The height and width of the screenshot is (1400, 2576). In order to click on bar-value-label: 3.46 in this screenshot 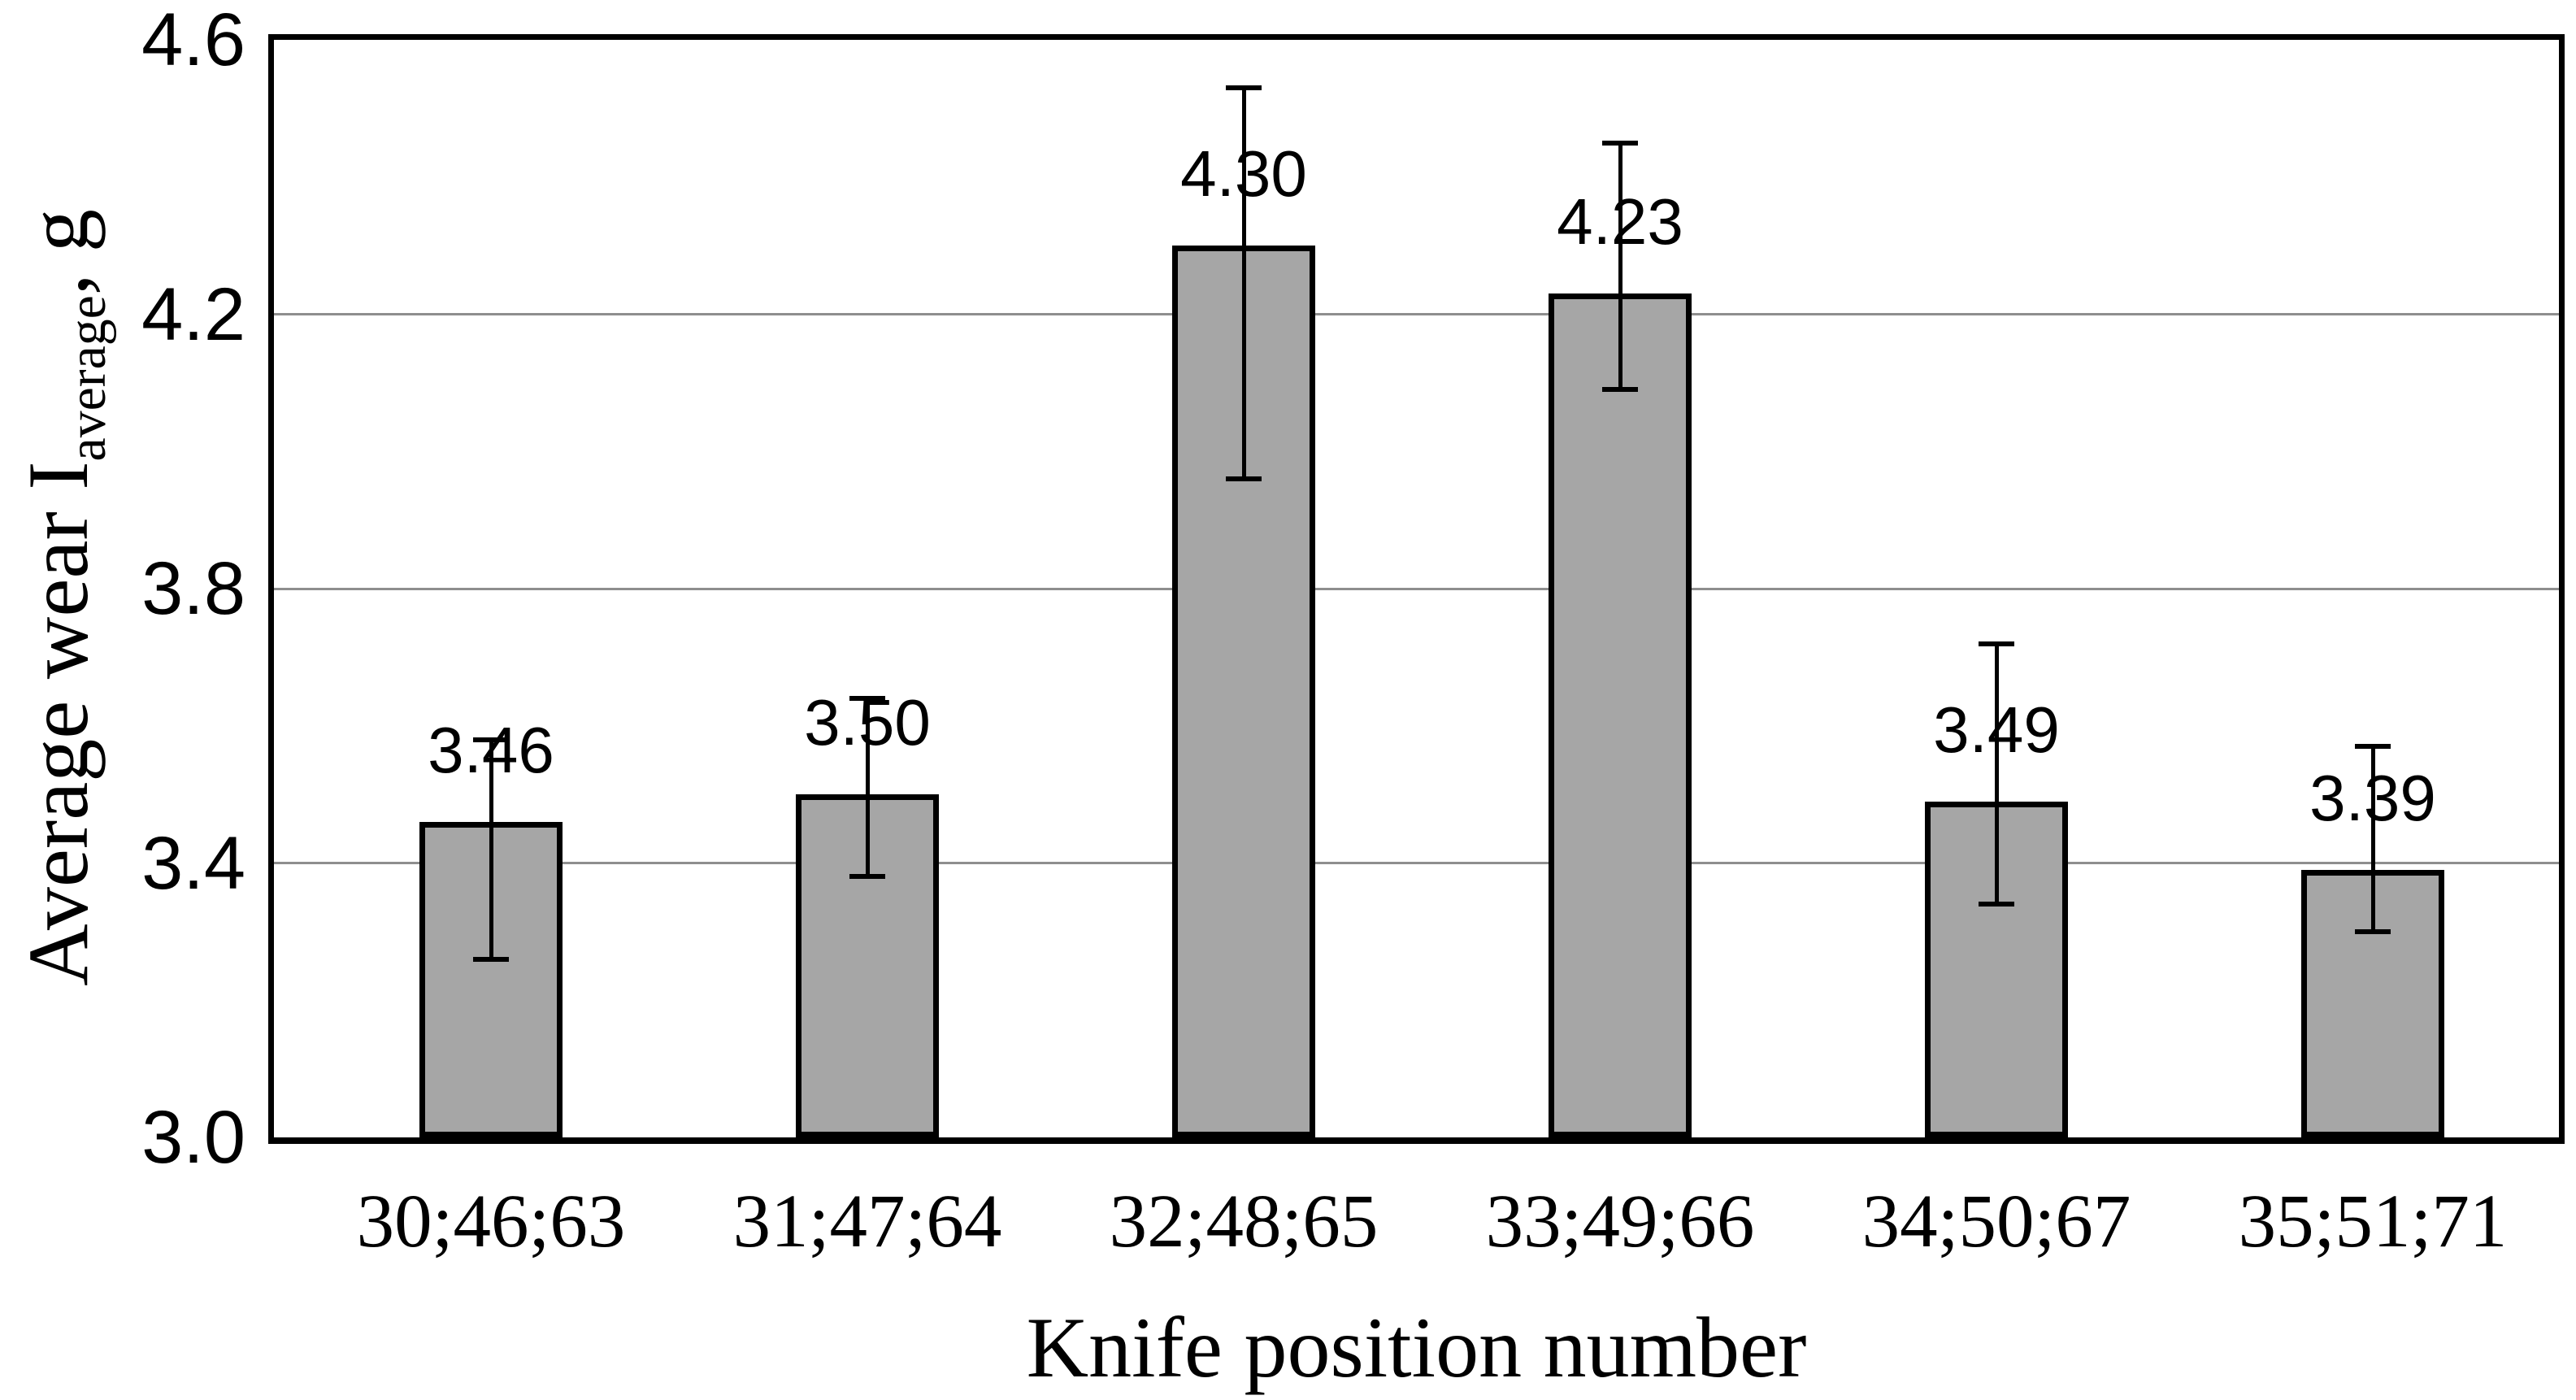, I will do `click(491, 749)`.